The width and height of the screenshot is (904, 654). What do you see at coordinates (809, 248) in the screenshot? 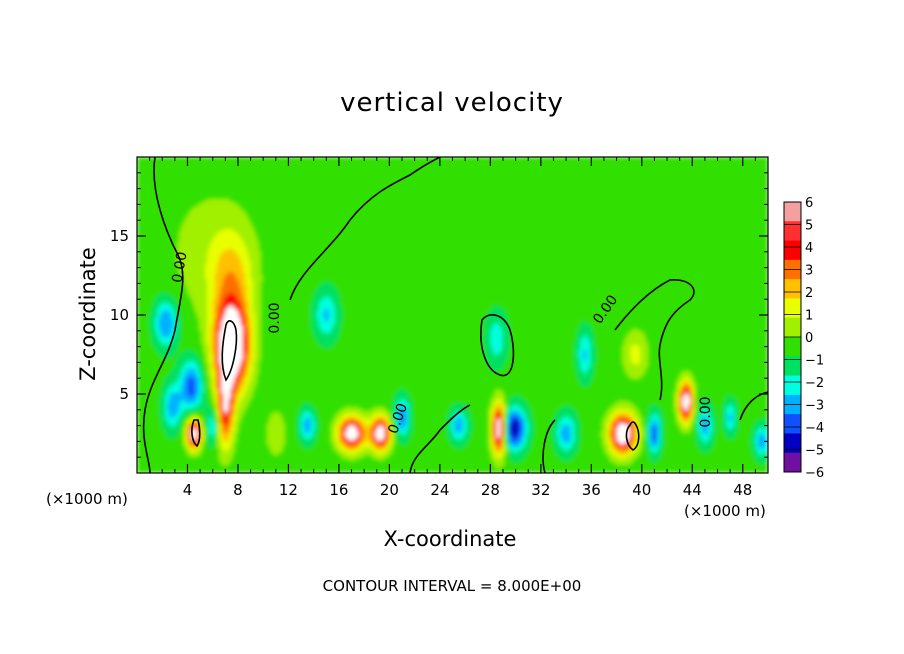
I see `colorbar-tick-label: 4` at bounding box center [809, 248].